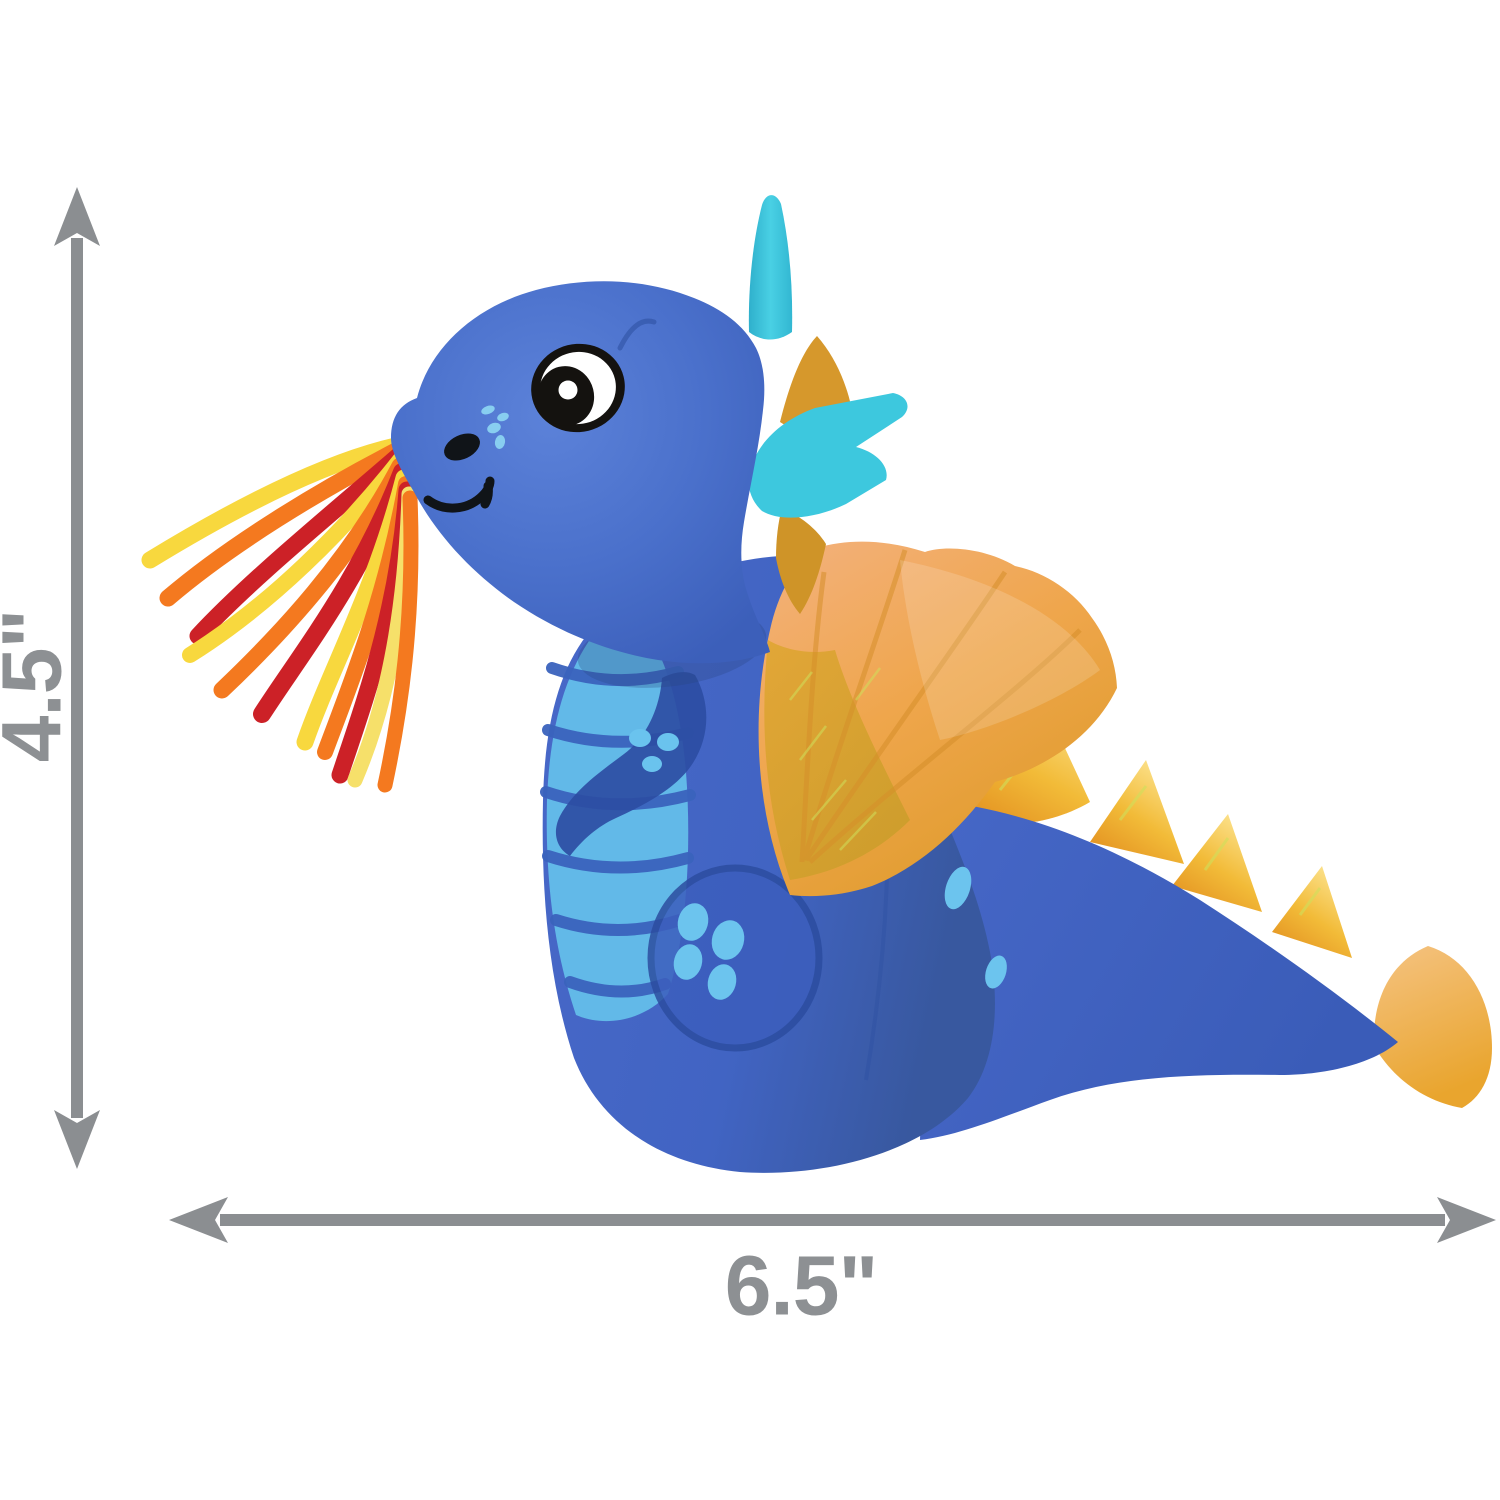 The image size is (1500, 1500). What do you see at coordinates (280, 614) in the screenshot?
I see `fire-yarn-flames` at bounding box center [280, 614].